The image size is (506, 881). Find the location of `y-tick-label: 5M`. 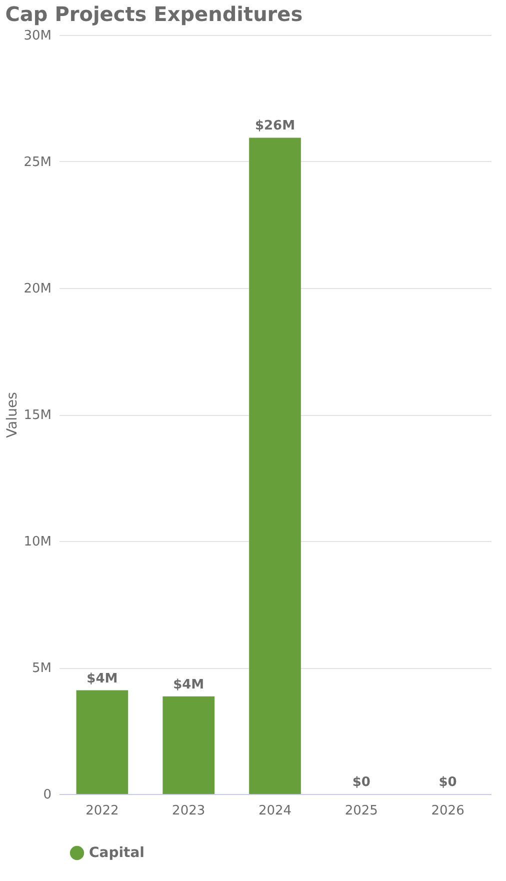

y-tick-label: 5M is located at coordinates (42, 668).